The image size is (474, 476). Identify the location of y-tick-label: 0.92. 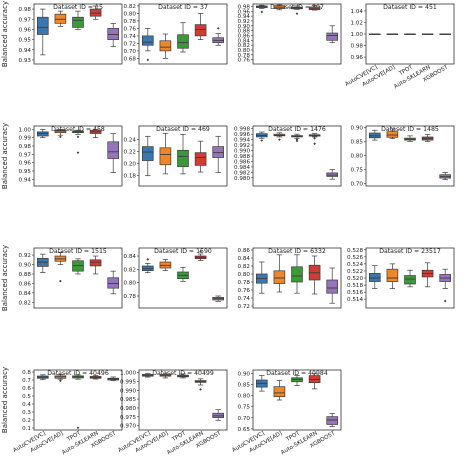
(244, 22).